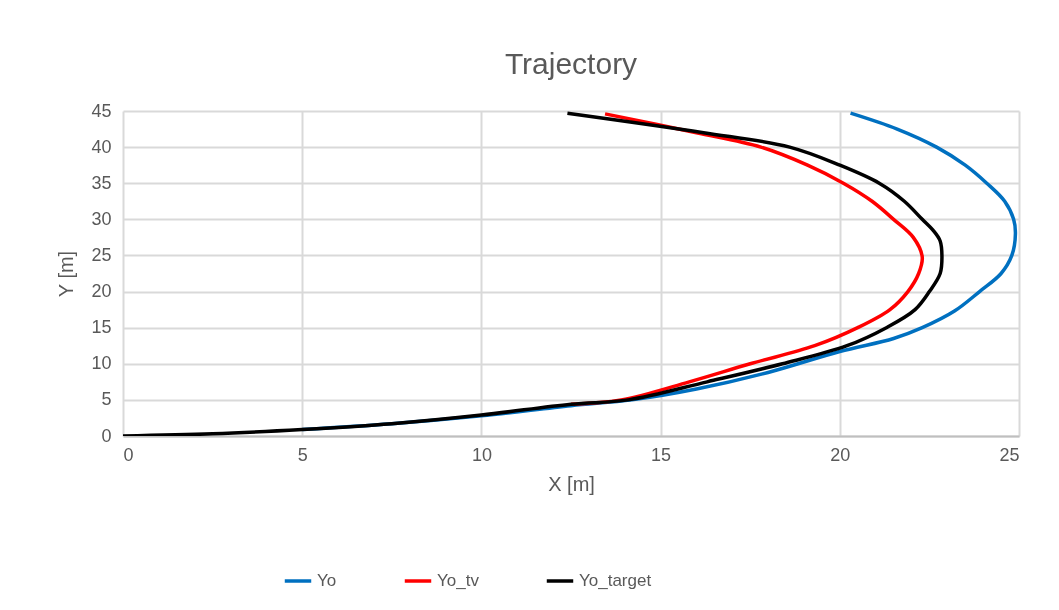 The height and width of the screenshot is (610, 1059). I want to click on x-tick-label: 0, so click(128, 454).